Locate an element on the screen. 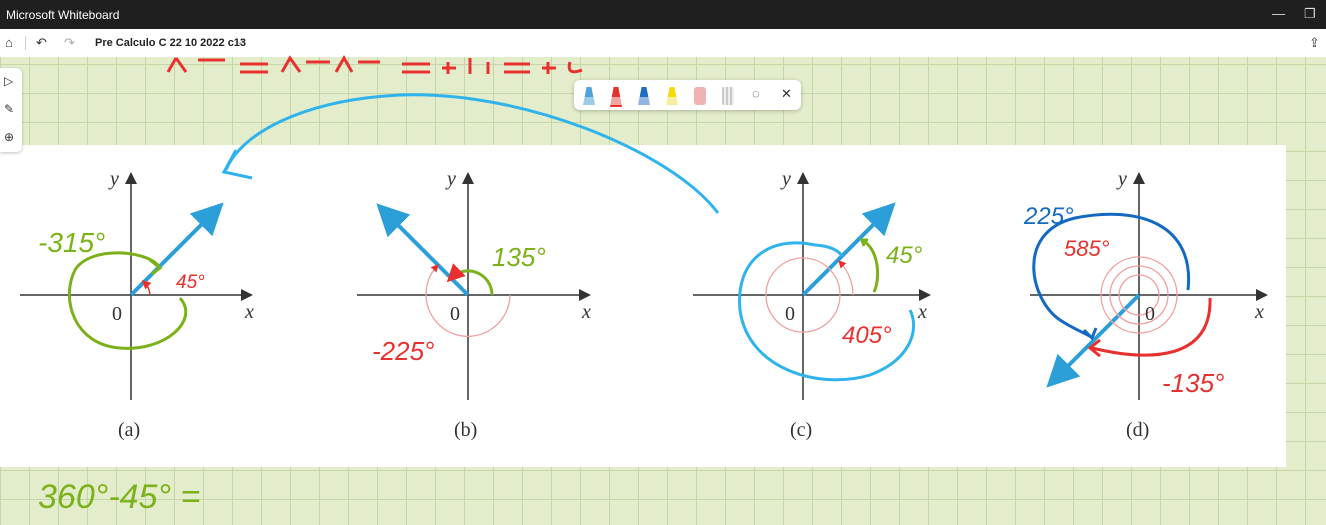 Image resolution: width=1326 pixels, height=525 pixels. angle-label-a: 45° is located at coordinates (190, 282).